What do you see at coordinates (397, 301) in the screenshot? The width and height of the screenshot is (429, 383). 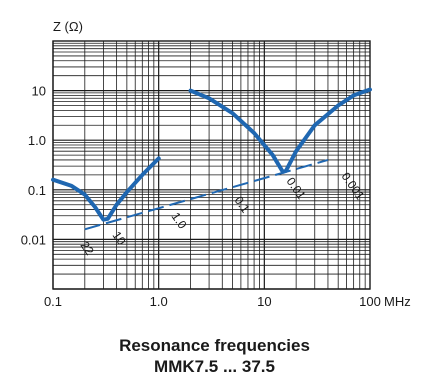 I see `x-axis-unit: MHz` at bounding box center [397, 301].